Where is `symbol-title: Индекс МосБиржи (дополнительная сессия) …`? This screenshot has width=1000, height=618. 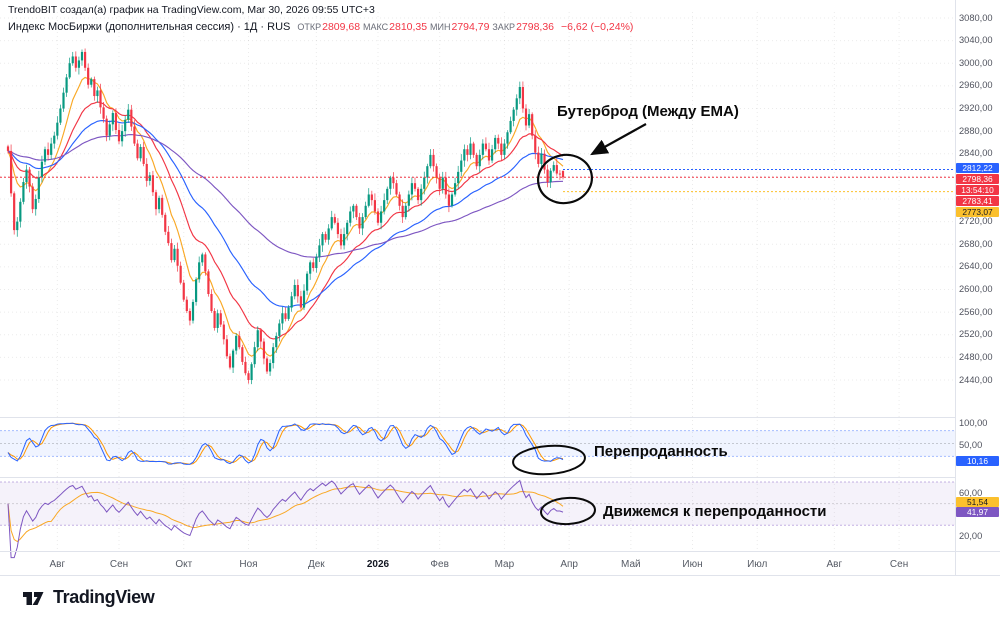 symbol-title: Индекс МосБиржи (дополнительная сессия) … is located at coordinates (149, 27).